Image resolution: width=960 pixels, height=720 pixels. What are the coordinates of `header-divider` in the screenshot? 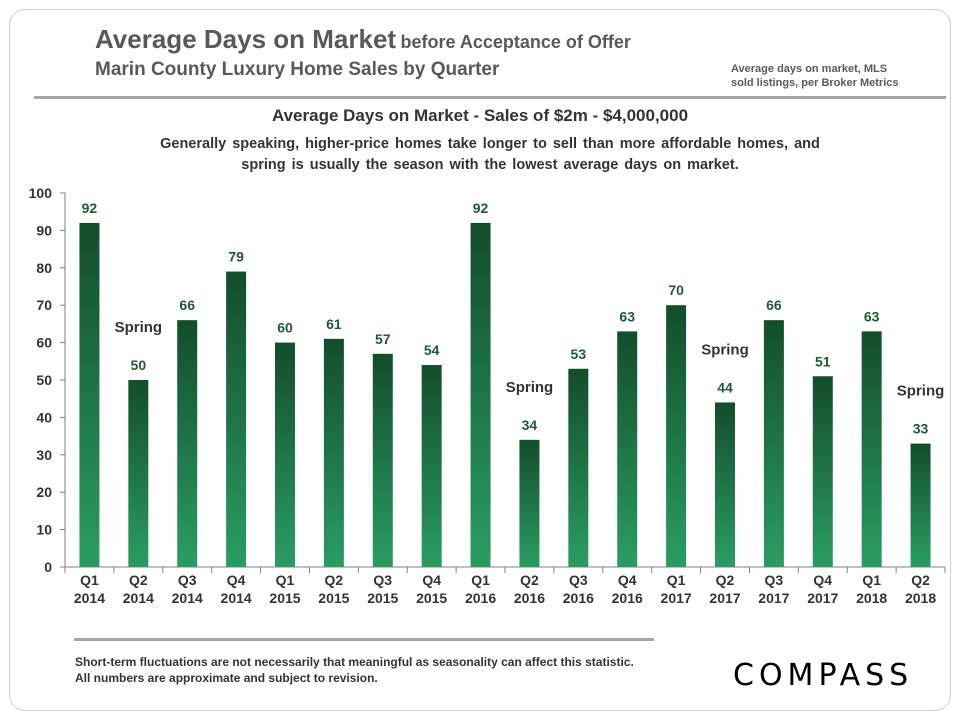 It's located at (490, 97).